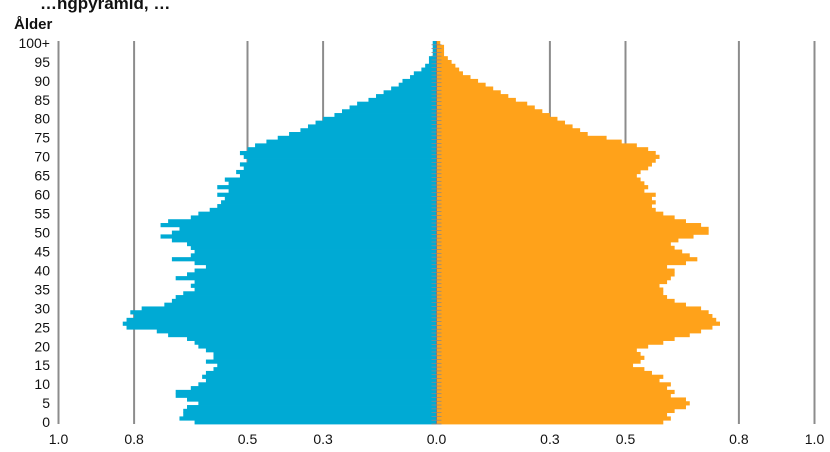 This screenshot has height=452, width=830. Describe the element at coordinates (42, 195) in the screenshot. I see `y-tick-label-60: 60` at that location.